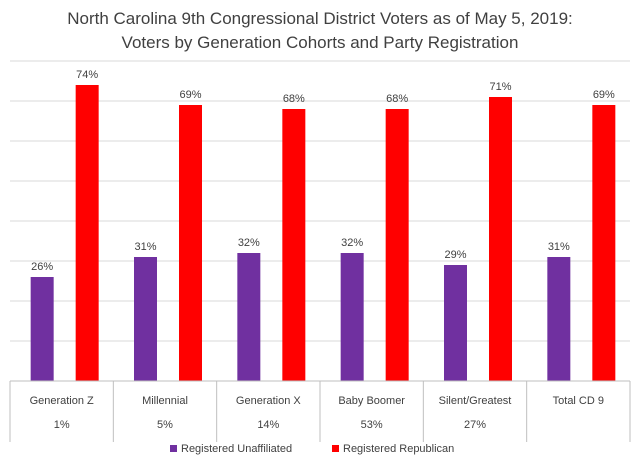 The width and height of the screenshot is (640, 464). What do you see at coordinates (87, 75) in the screenshot?
I see `data-label: 74%` at bounding box center [87, 75].